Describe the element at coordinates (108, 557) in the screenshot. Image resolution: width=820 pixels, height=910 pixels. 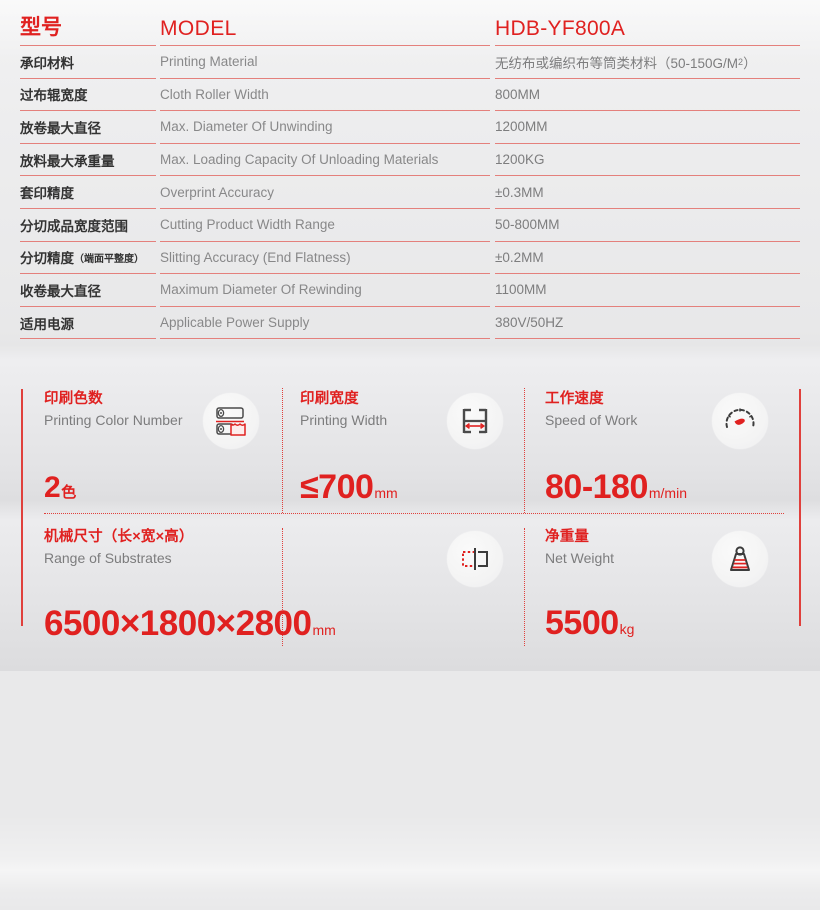
I see `card-title-en: Range of Substrates` at that location.